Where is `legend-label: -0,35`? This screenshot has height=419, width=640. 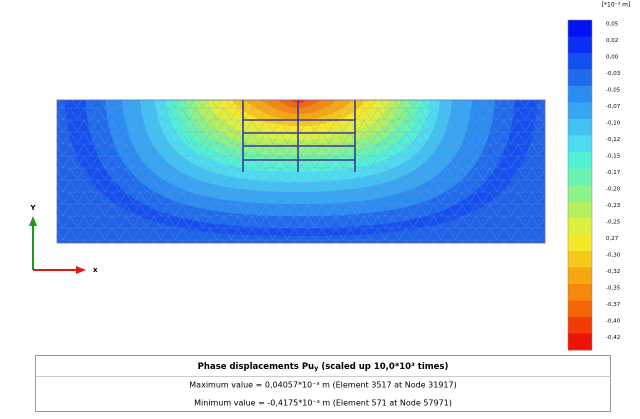 legend-label: -0,35 is located at coordinates (613, 289).